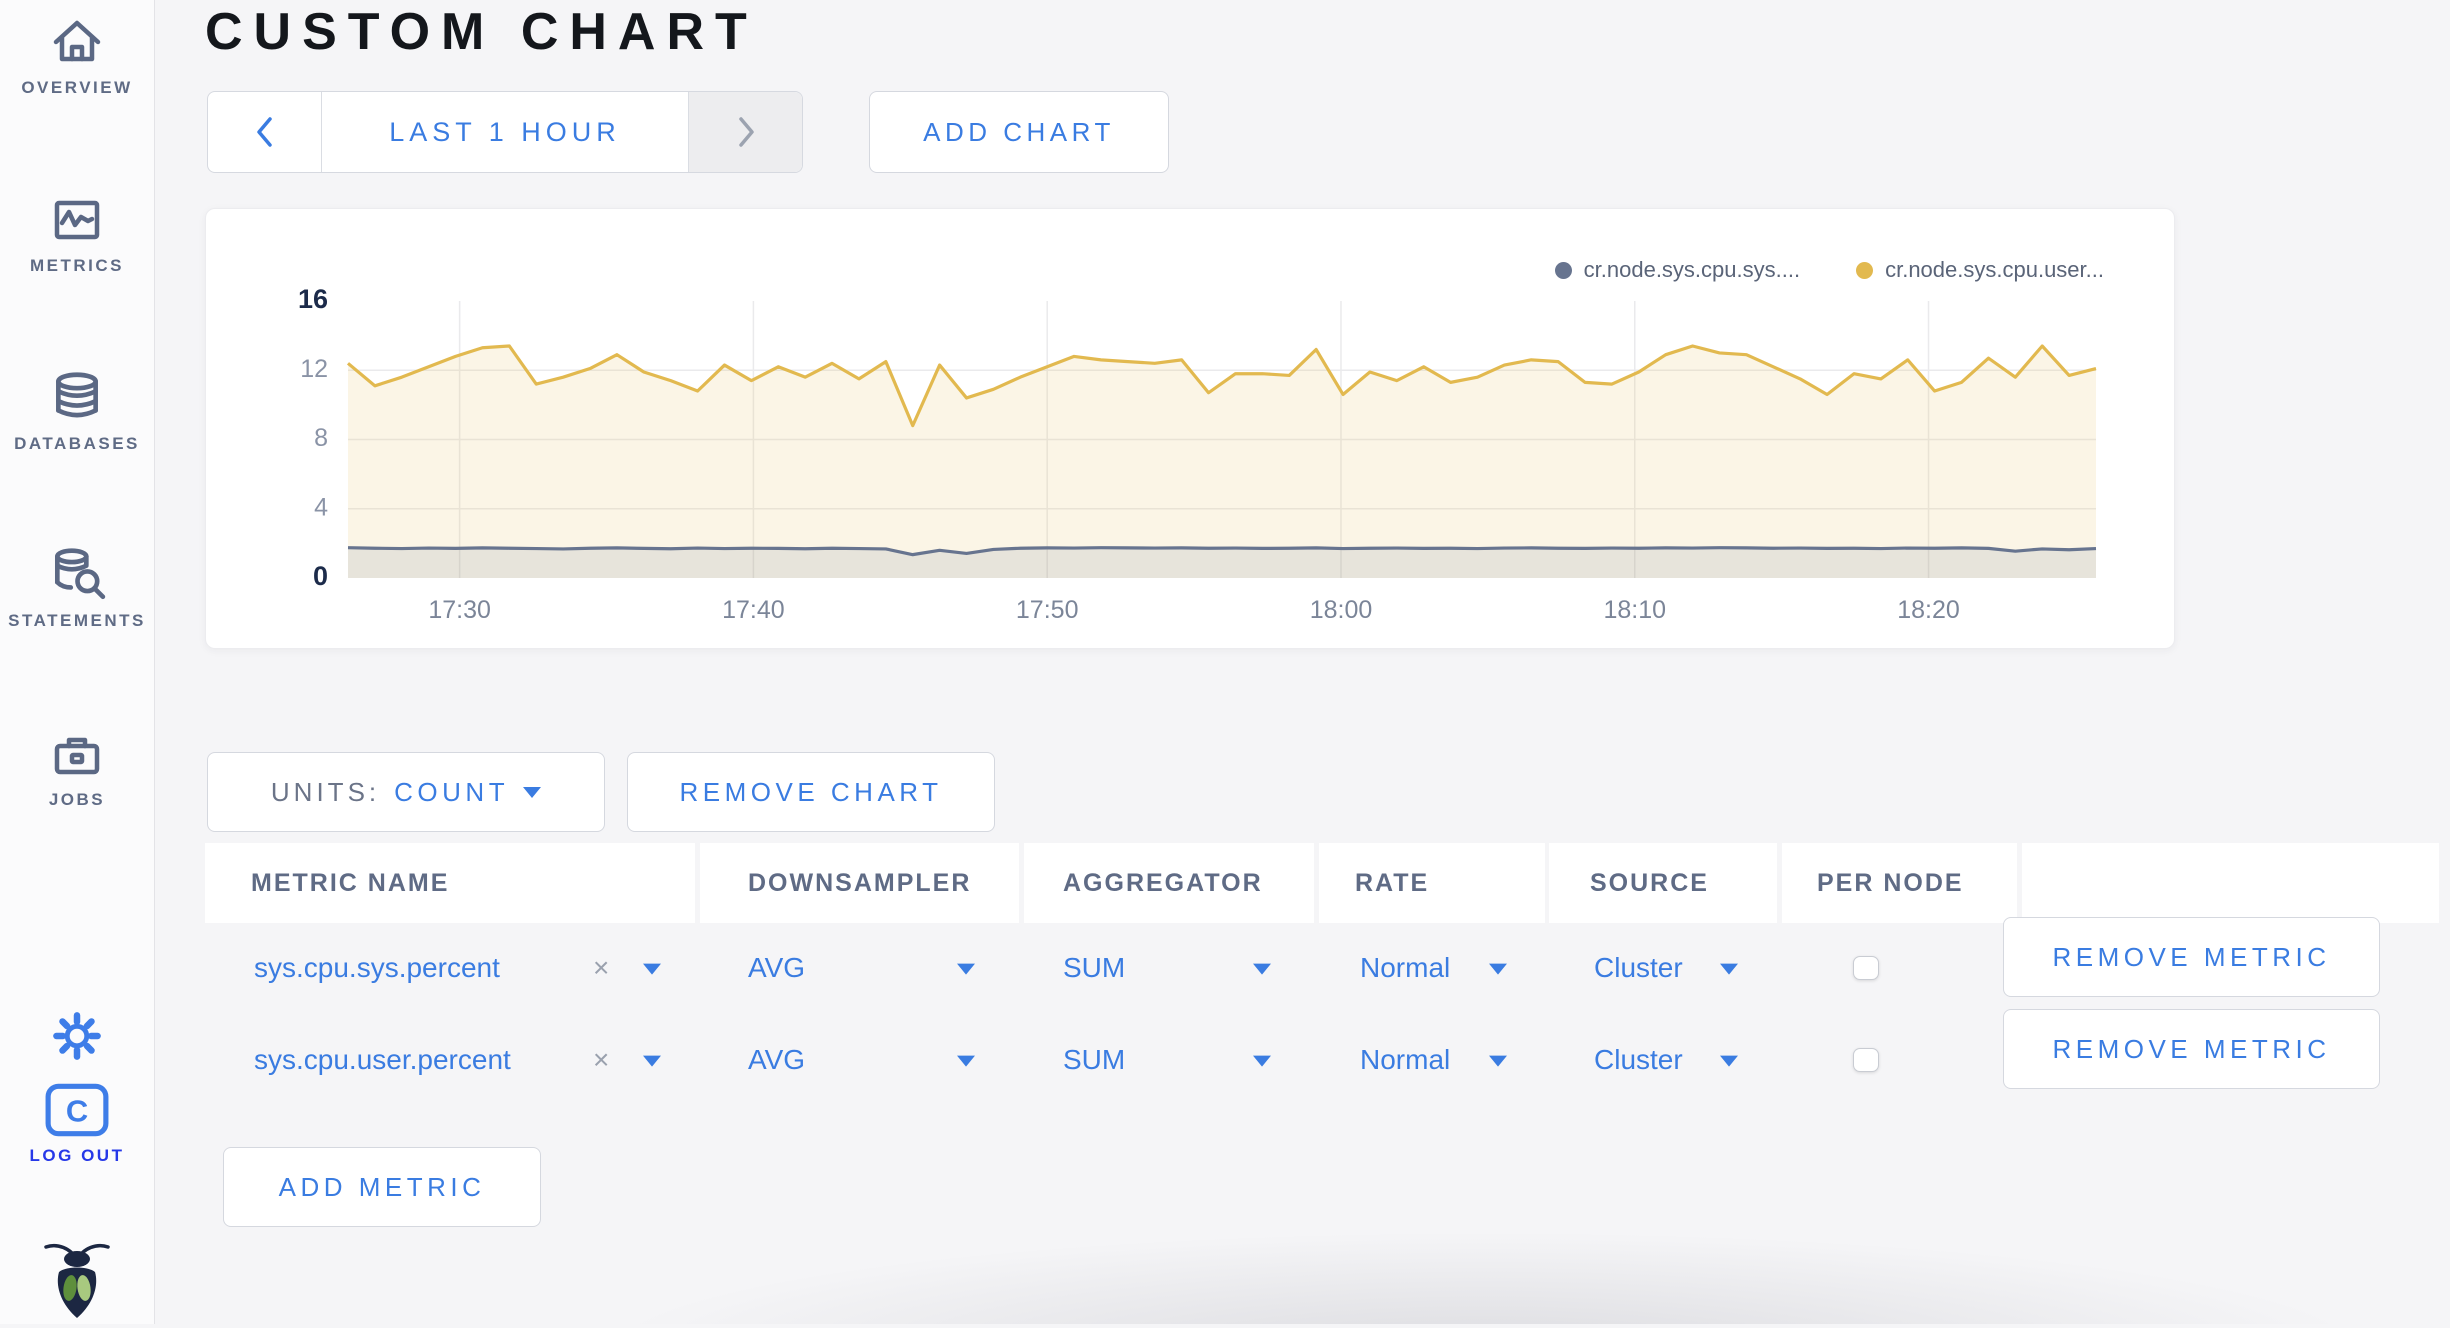 This screenshot has width=2450, height=1328. Describe the element at coordinates (753, 610) in the screenshot. I see `svg-text: 17:40` at that location.